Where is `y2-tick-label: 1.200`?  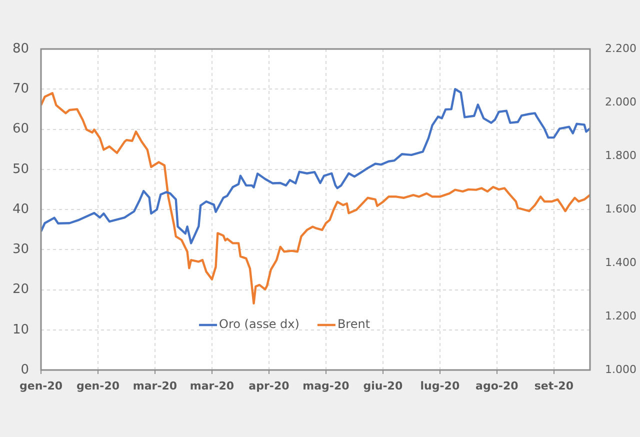
y2-tick-label: 1.200 is located at coordinates (620, 315).